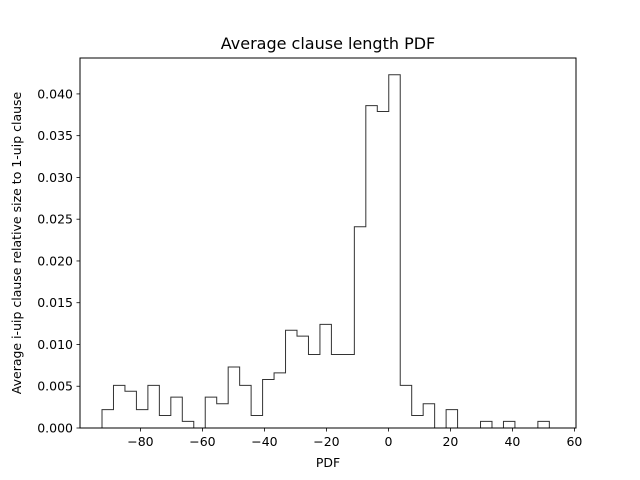 This screenshot has width=640, height=480. Describe the element at coordinates (202, 441) in the screenshot. I see `x-tick-label: −60` at that location.